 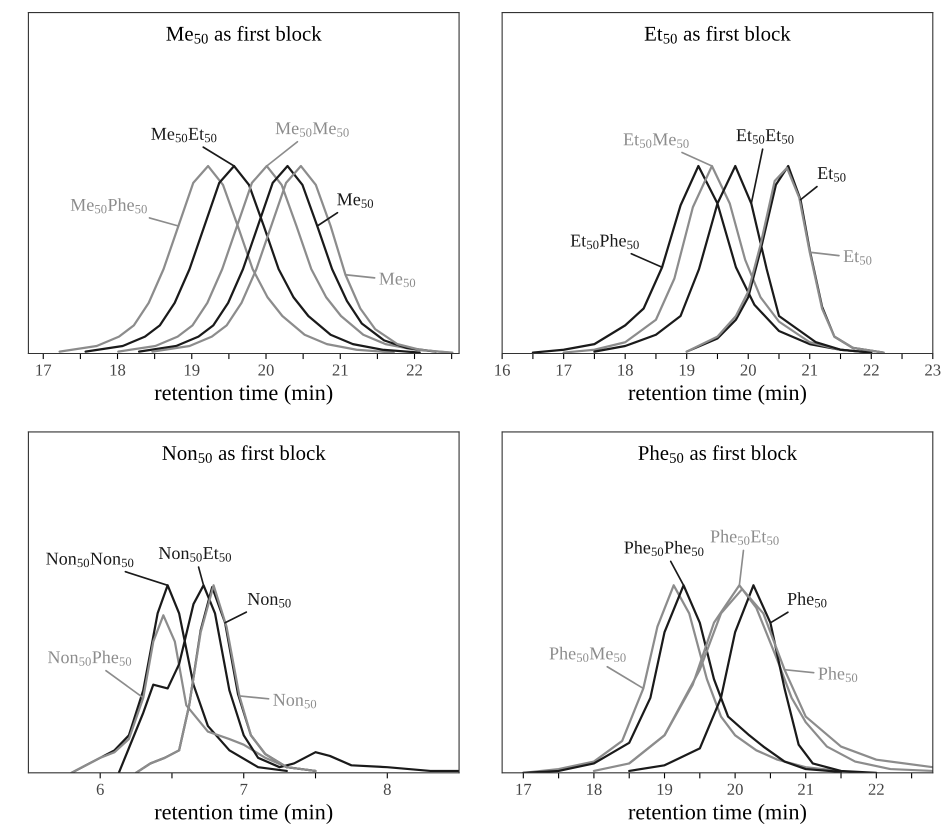 What do you see at coordinates (244, 35) in the screenshot?
I see `chart-title: Me$_{50}$ as first block` at bounding box center [244, 35].